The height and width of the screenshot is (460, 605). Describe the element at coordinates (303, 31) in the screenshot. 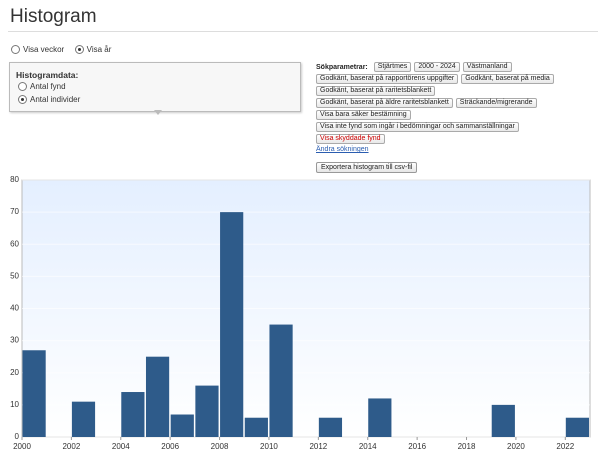

I see `divider` at that location.